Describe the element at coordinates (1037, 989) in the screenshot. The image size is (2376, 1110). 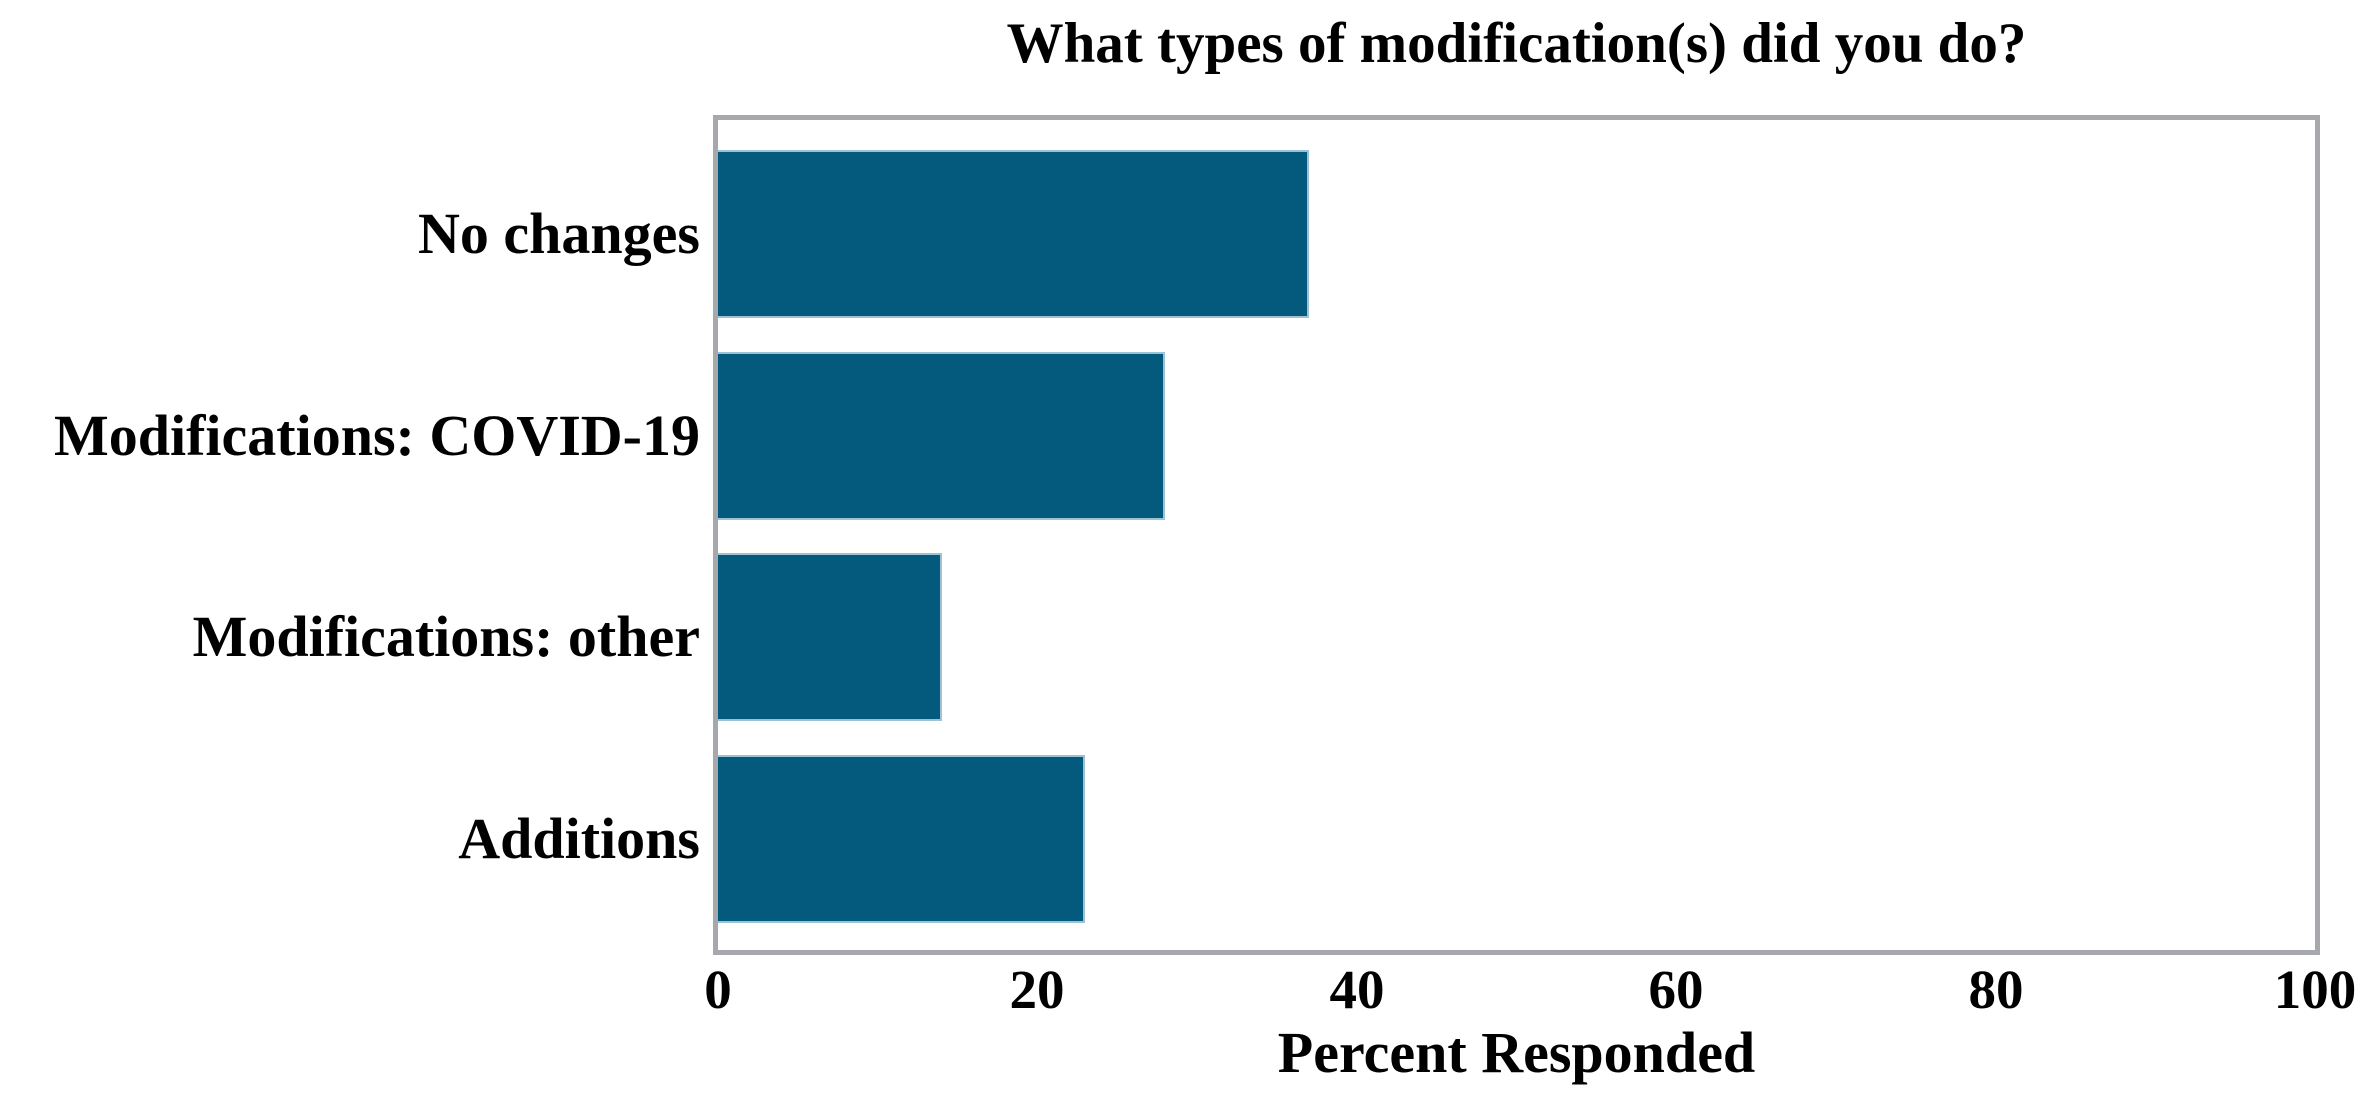
I see `x-tick-label-20: 20` at that location.